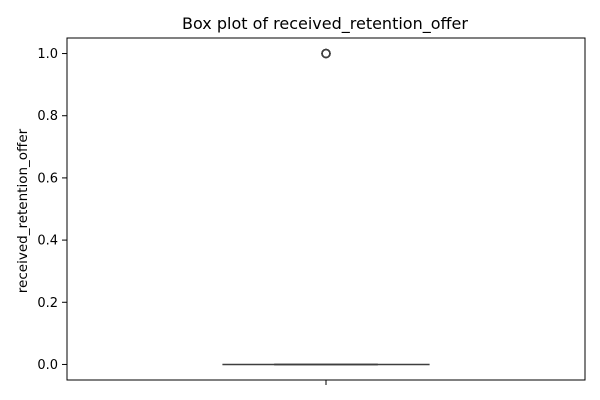  Describe the element at coordinates (23, 210) in the screenshot. I see `y-axis-label: received_retention_offer` at that location.